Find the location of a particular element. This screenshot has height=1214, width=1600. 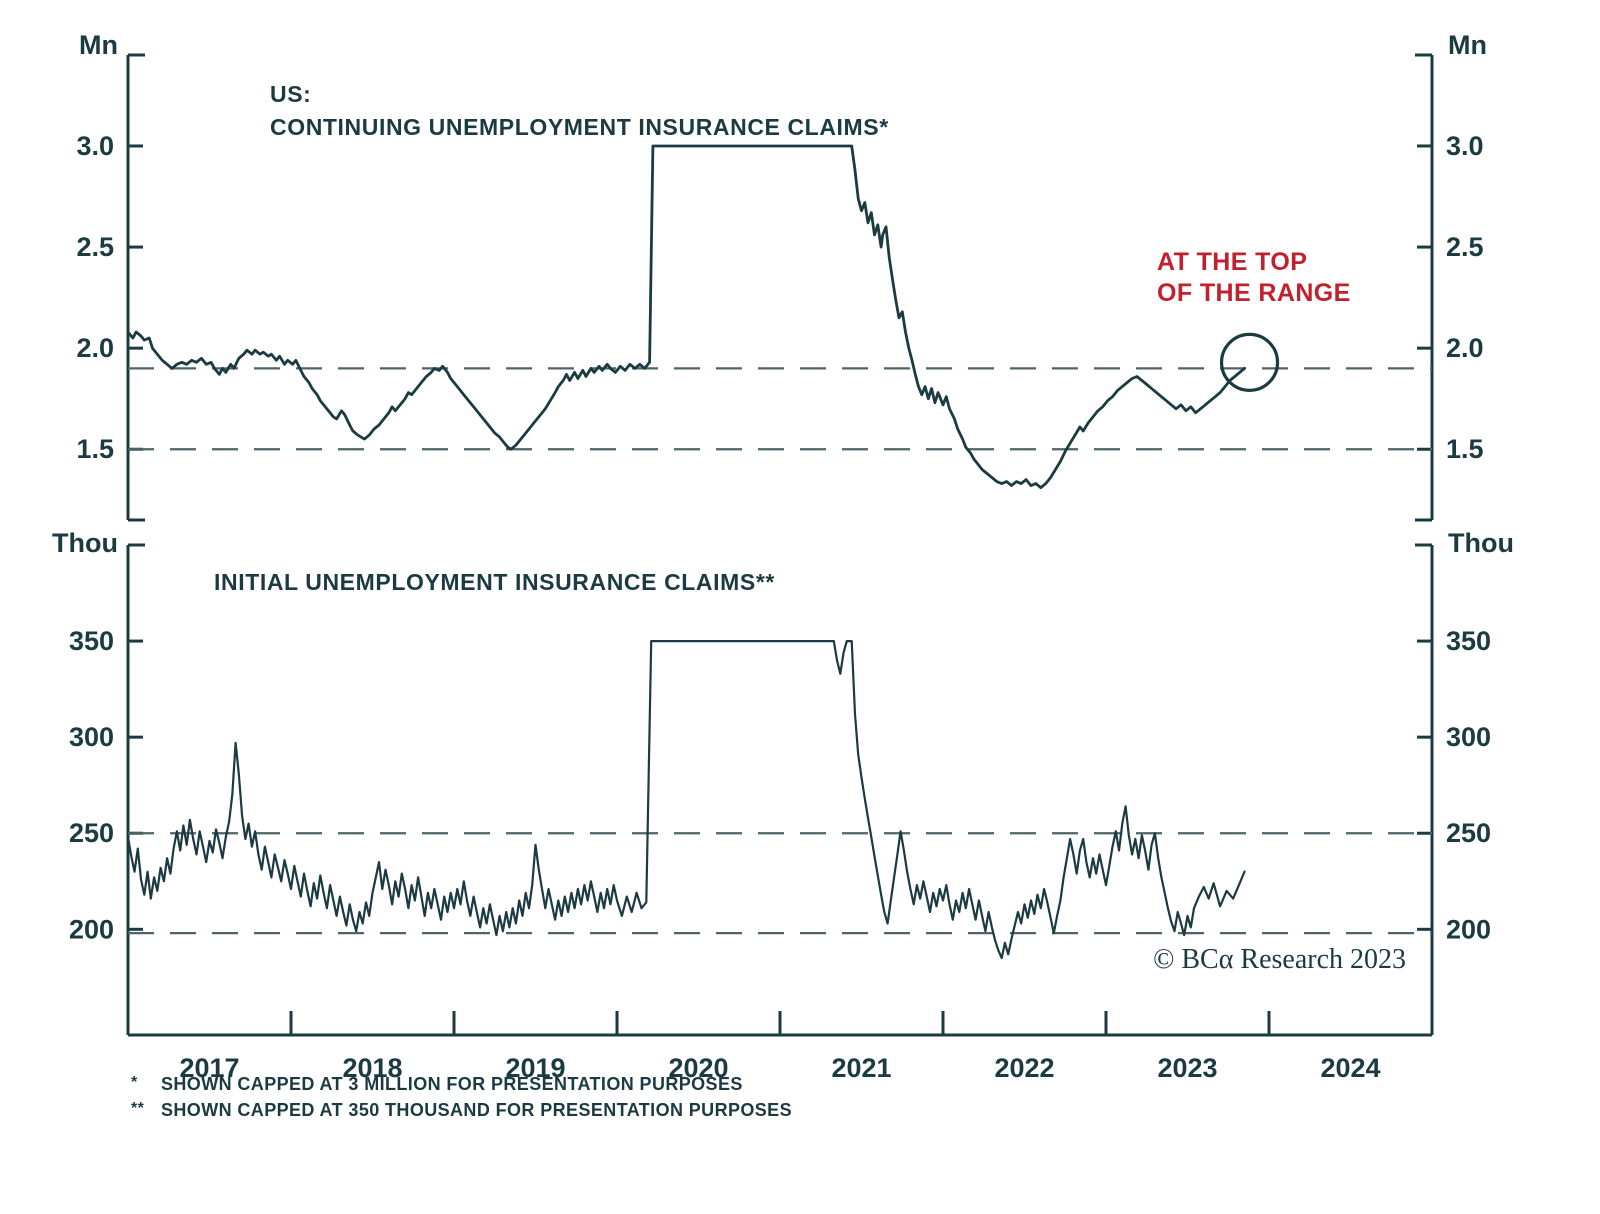

highlight-circle is located at coordinates (1249, 362).